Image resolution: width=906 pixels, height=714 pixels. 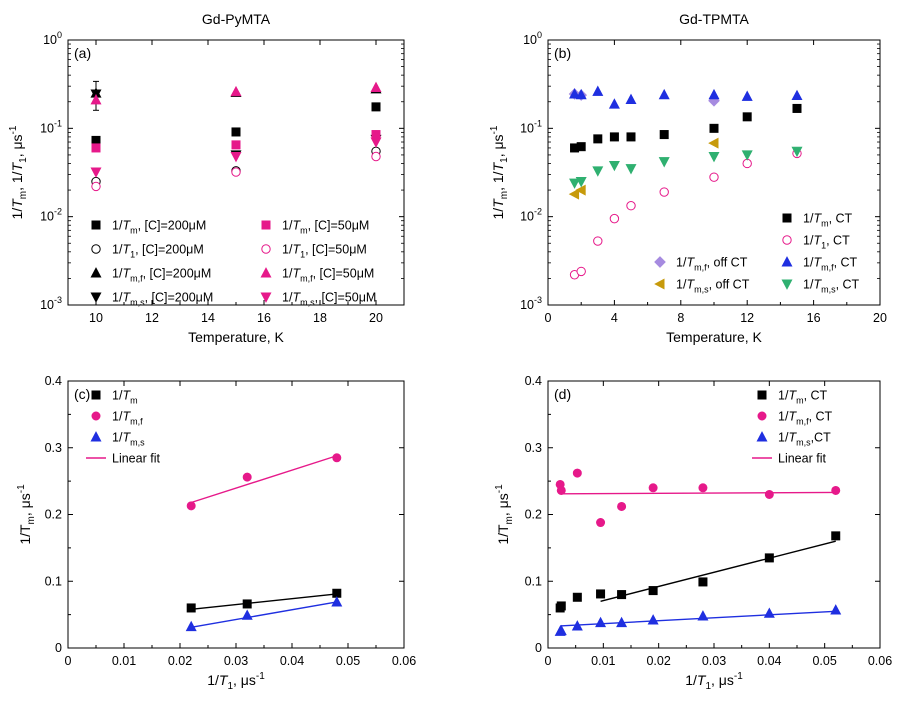 What do you see at coordinates (128, 439) in the screenshot?
I see `legend-label: 1/Tm,s` at bounding box center [128, 439].